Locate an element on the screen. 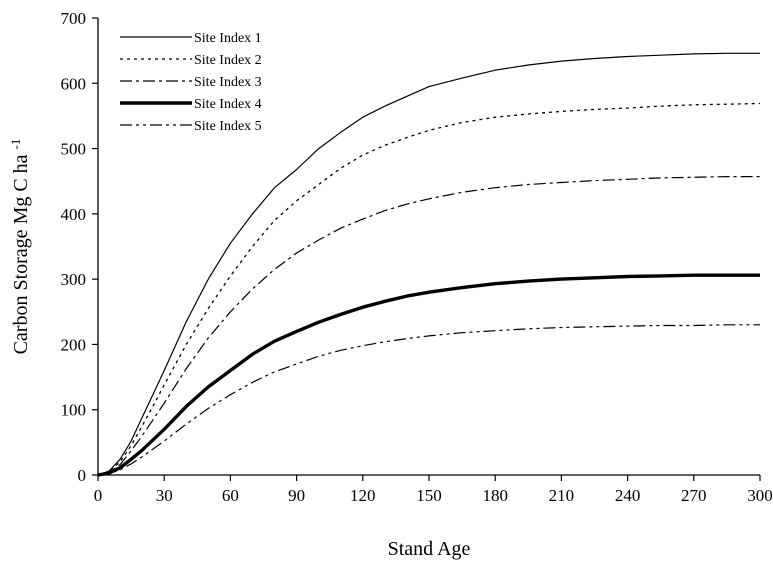 This screenshot has width=773, height=565. legend-label-3: Site Index 3 is located at coordinates (228, 82).